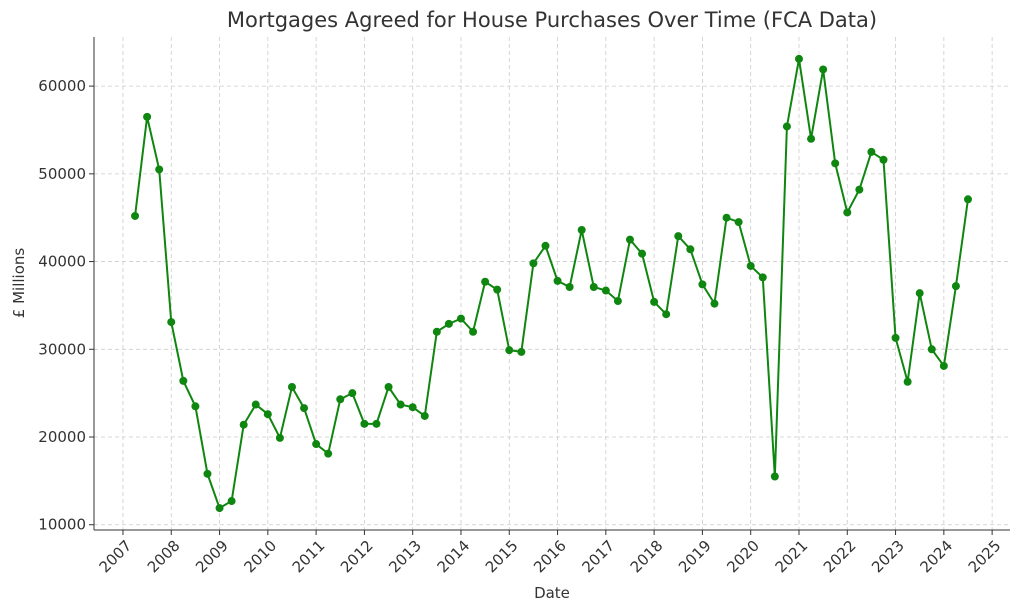  I want to click on x-tick-label: 2009, so click(212, 557).